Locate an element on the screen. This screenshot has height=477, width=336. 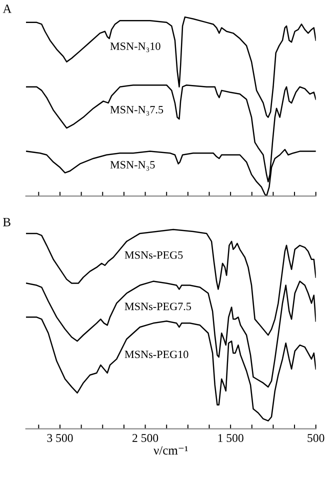
series-label: MSNs-PEG10 is located at coordinates (156, 354).